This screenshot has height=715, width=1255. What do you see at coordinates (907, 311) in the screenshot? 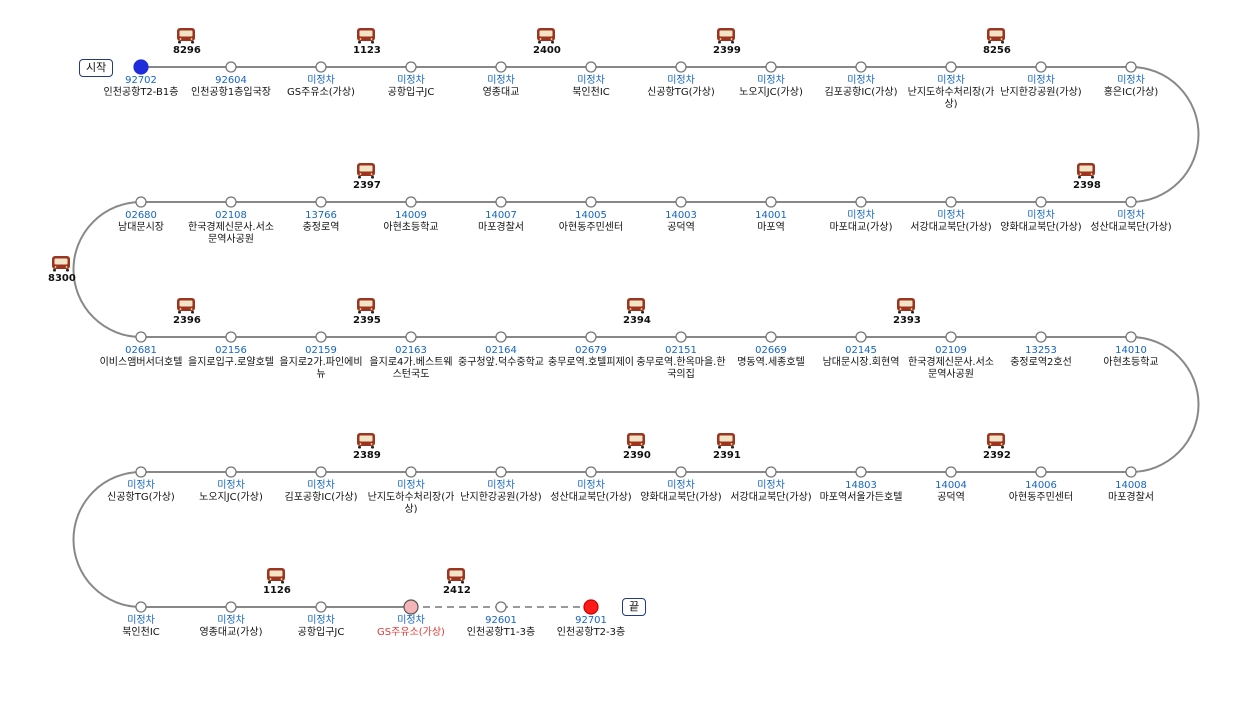
I see `bus-marker: 2393` at bounding box center [907, 311].